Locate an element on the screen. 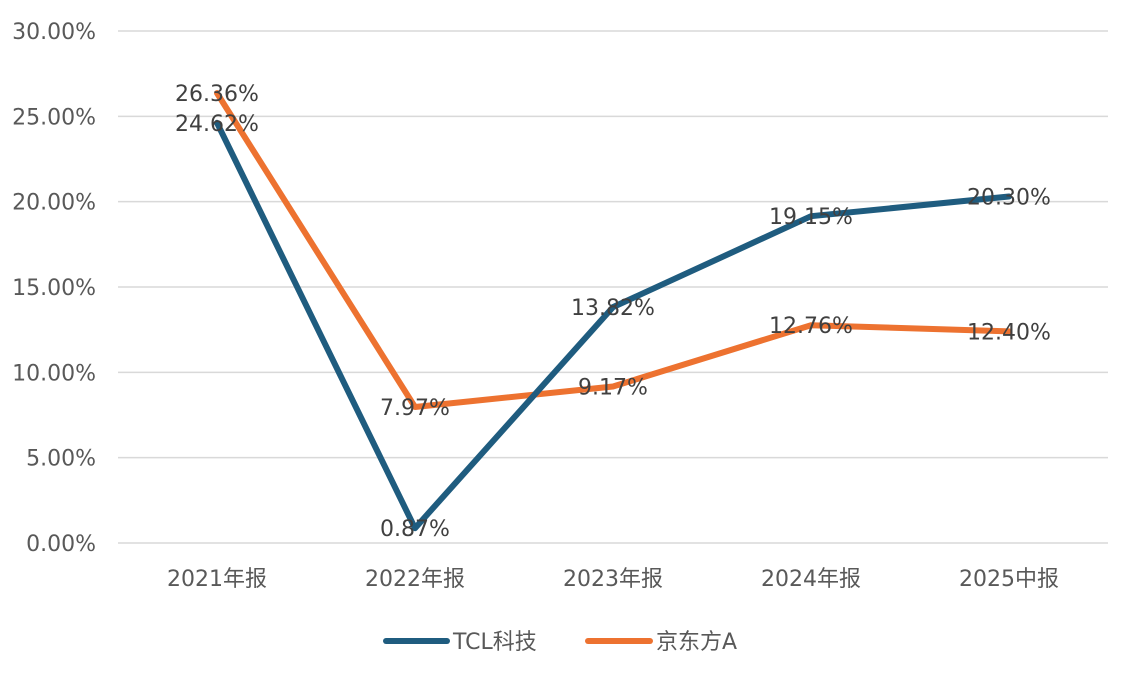 Image resolution: width=1139 pixels, height=685 pixels. x-axis-tick-labels: 2021年报 2022年报 2023年报 2024年报 2025中报 is located at coordinates (613, 579).